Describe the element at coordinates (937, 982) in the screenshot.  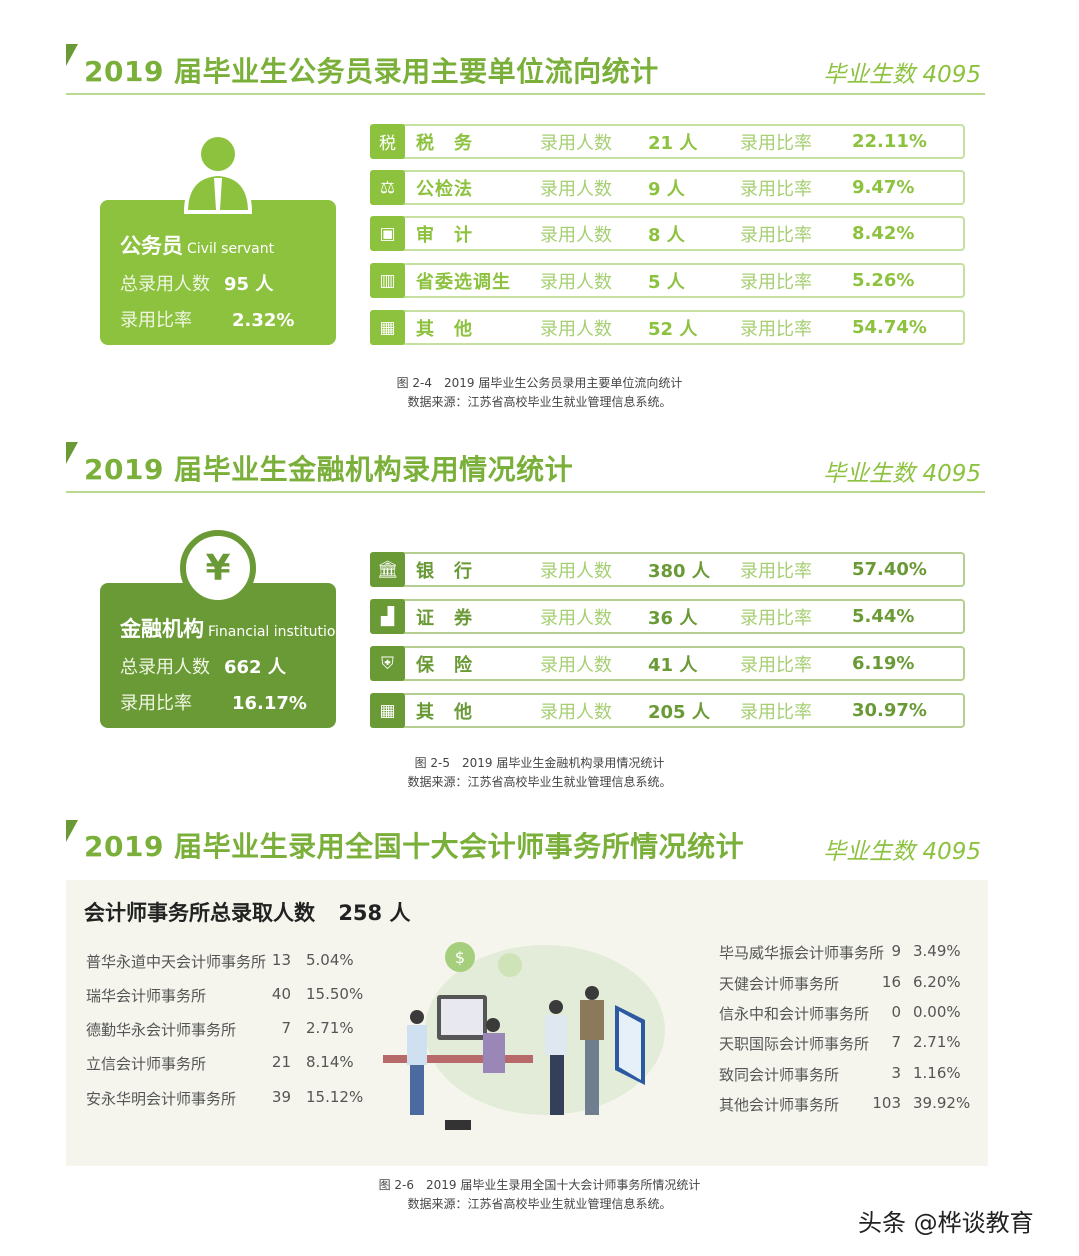
I see `firm-pct: 6.20%` at that location.